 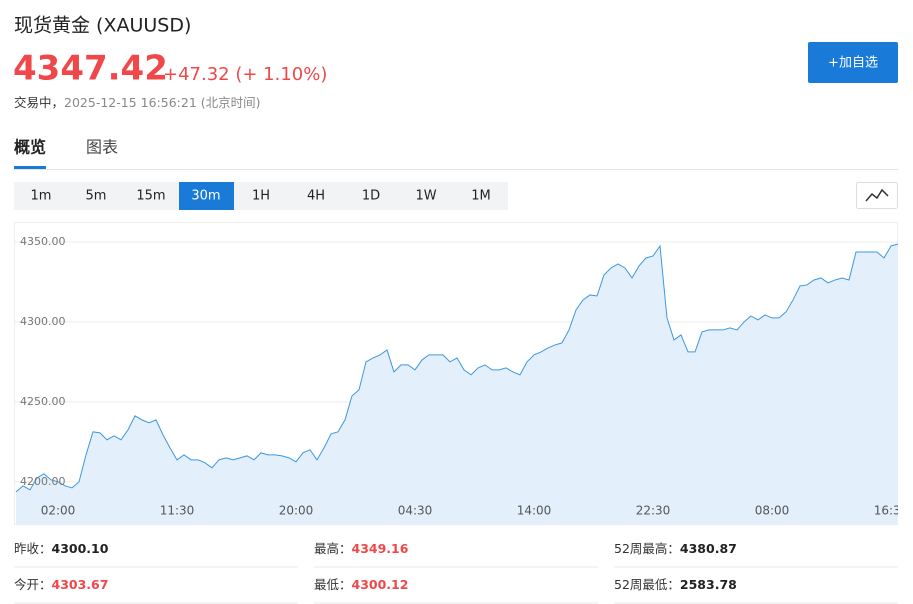 I want to click on stat: 今开：4303.67, so click(x=61, y=584).